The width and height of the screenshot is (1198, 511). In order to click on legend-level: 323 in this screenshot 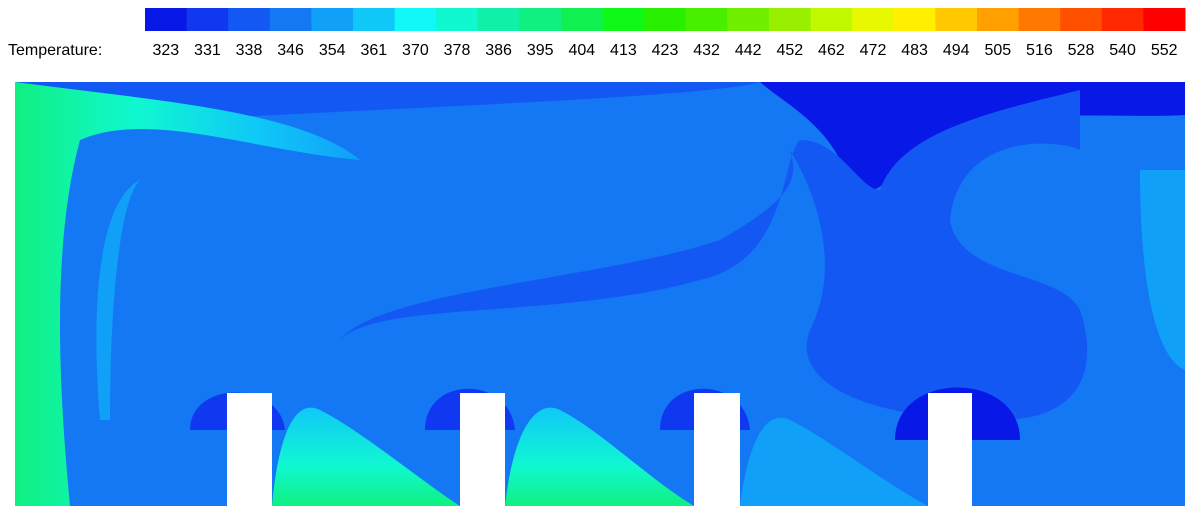, I will do `click(165, 50)`.